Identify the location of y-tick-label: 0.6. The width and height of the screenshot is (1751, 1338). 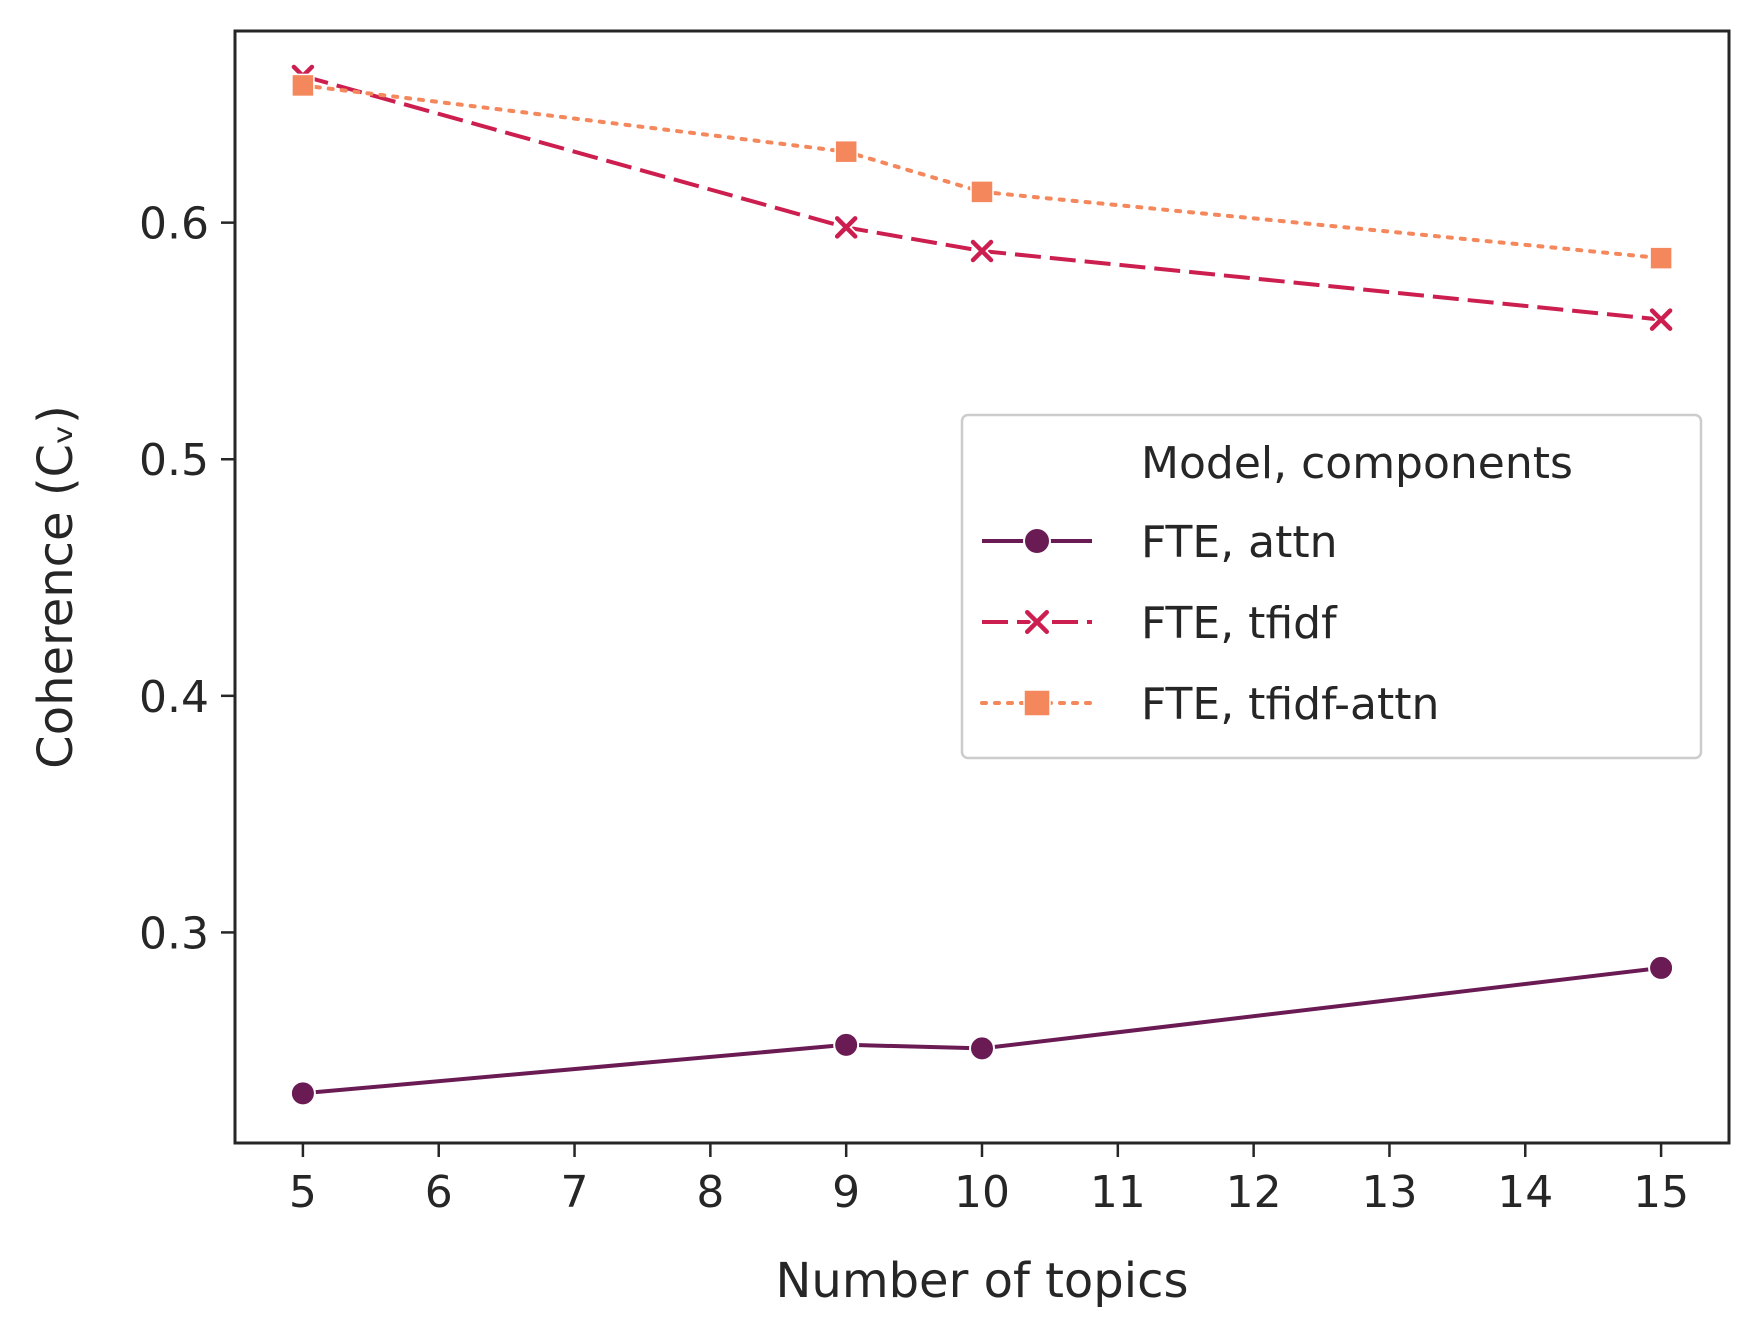
(174, 224).